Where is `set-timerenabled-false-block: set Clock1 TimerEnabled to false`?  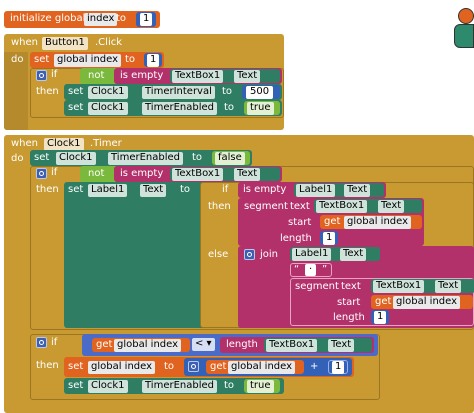
set-timerenabled-false-block: set Clock1 TimerEnabled to false is located at coordinates (141, 158).